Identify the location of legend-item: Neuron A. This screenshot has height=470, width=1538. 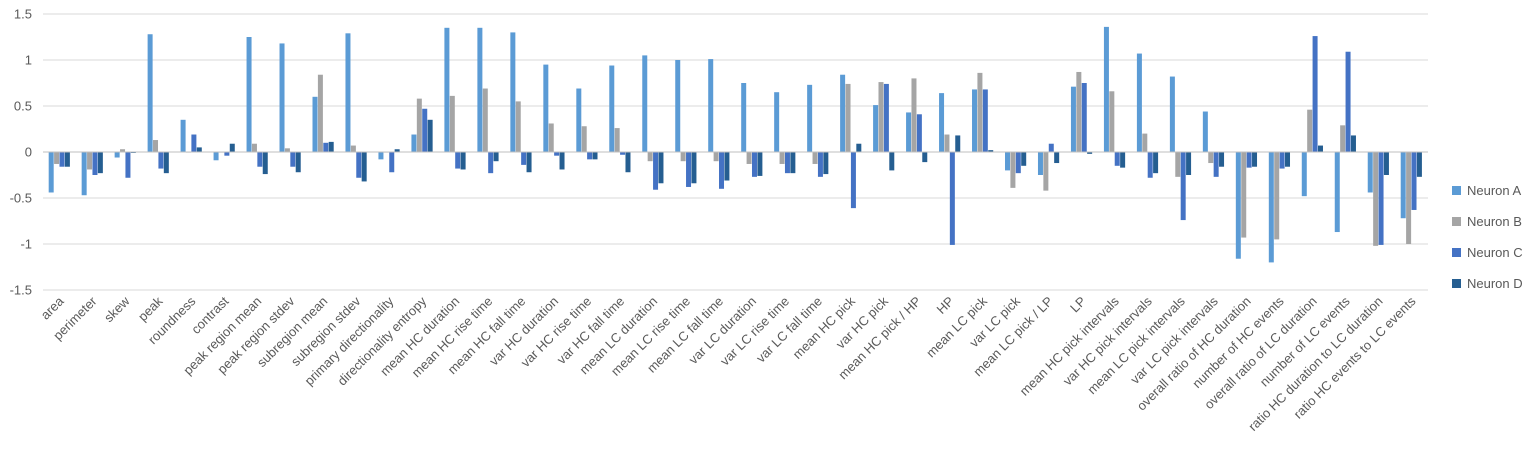
(1487, 190).